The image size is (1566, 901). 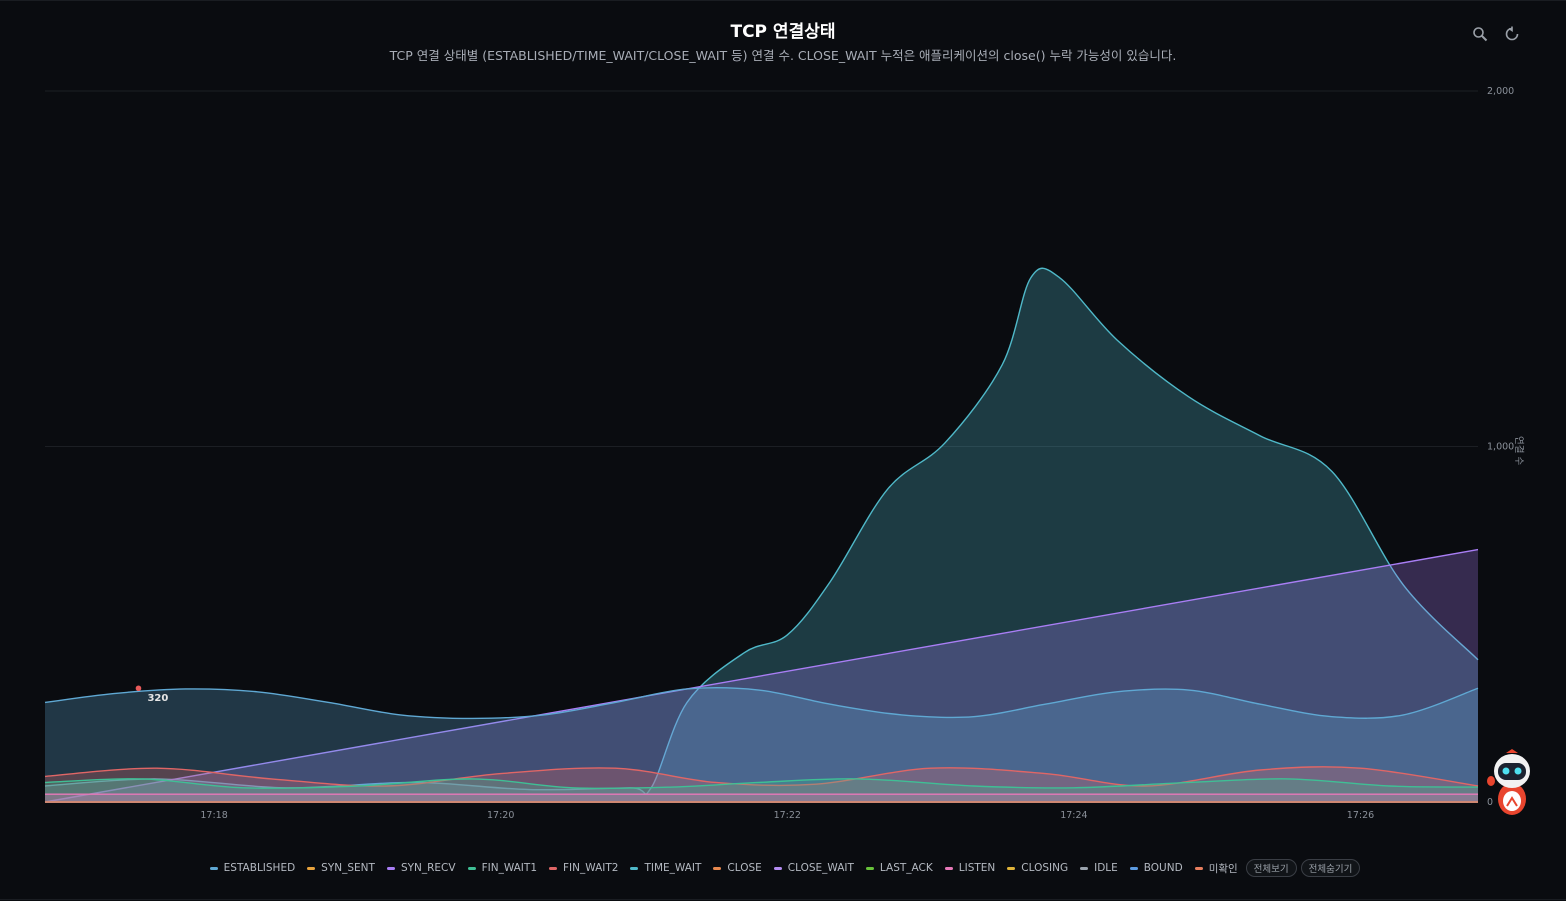 What do you see at coordinates (428, 868) in the screenshot?
I see `legend-label: SYN_RECV` at bounding box center [428, 868].